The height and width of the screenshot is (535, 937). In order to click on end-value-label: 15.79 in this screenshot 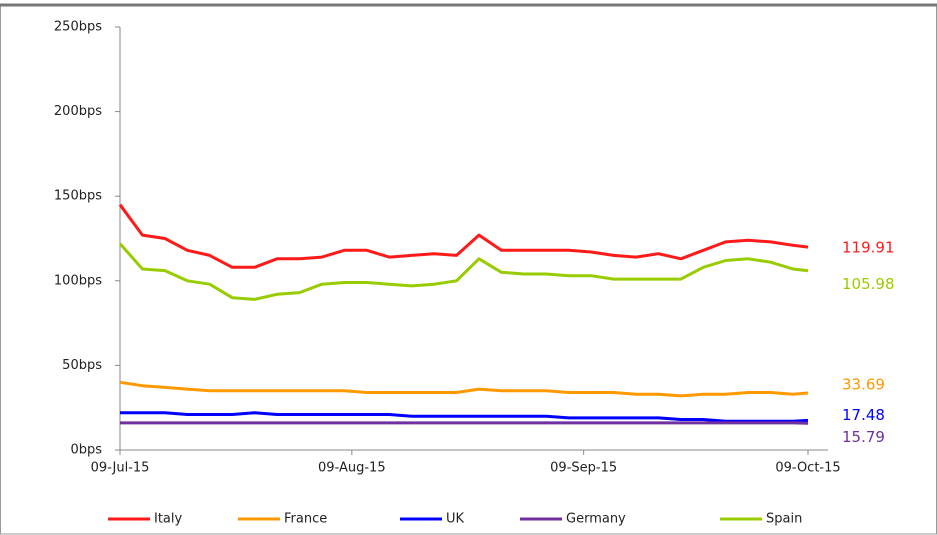, I will do `click(863, 437)`.